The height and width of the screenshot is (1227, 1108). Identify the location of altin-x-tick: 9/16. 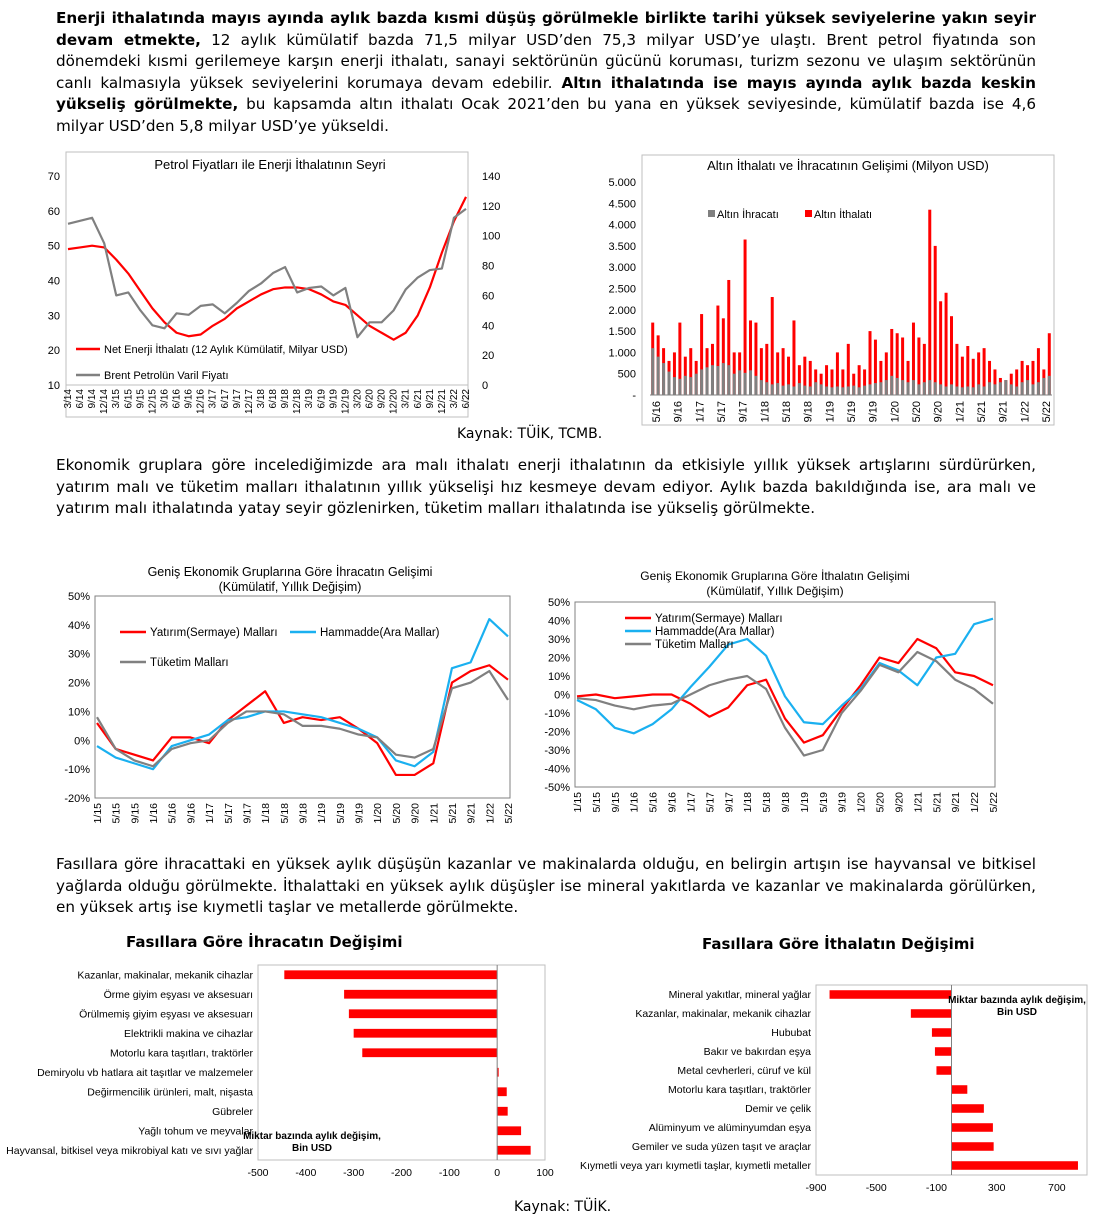
(679, 411).